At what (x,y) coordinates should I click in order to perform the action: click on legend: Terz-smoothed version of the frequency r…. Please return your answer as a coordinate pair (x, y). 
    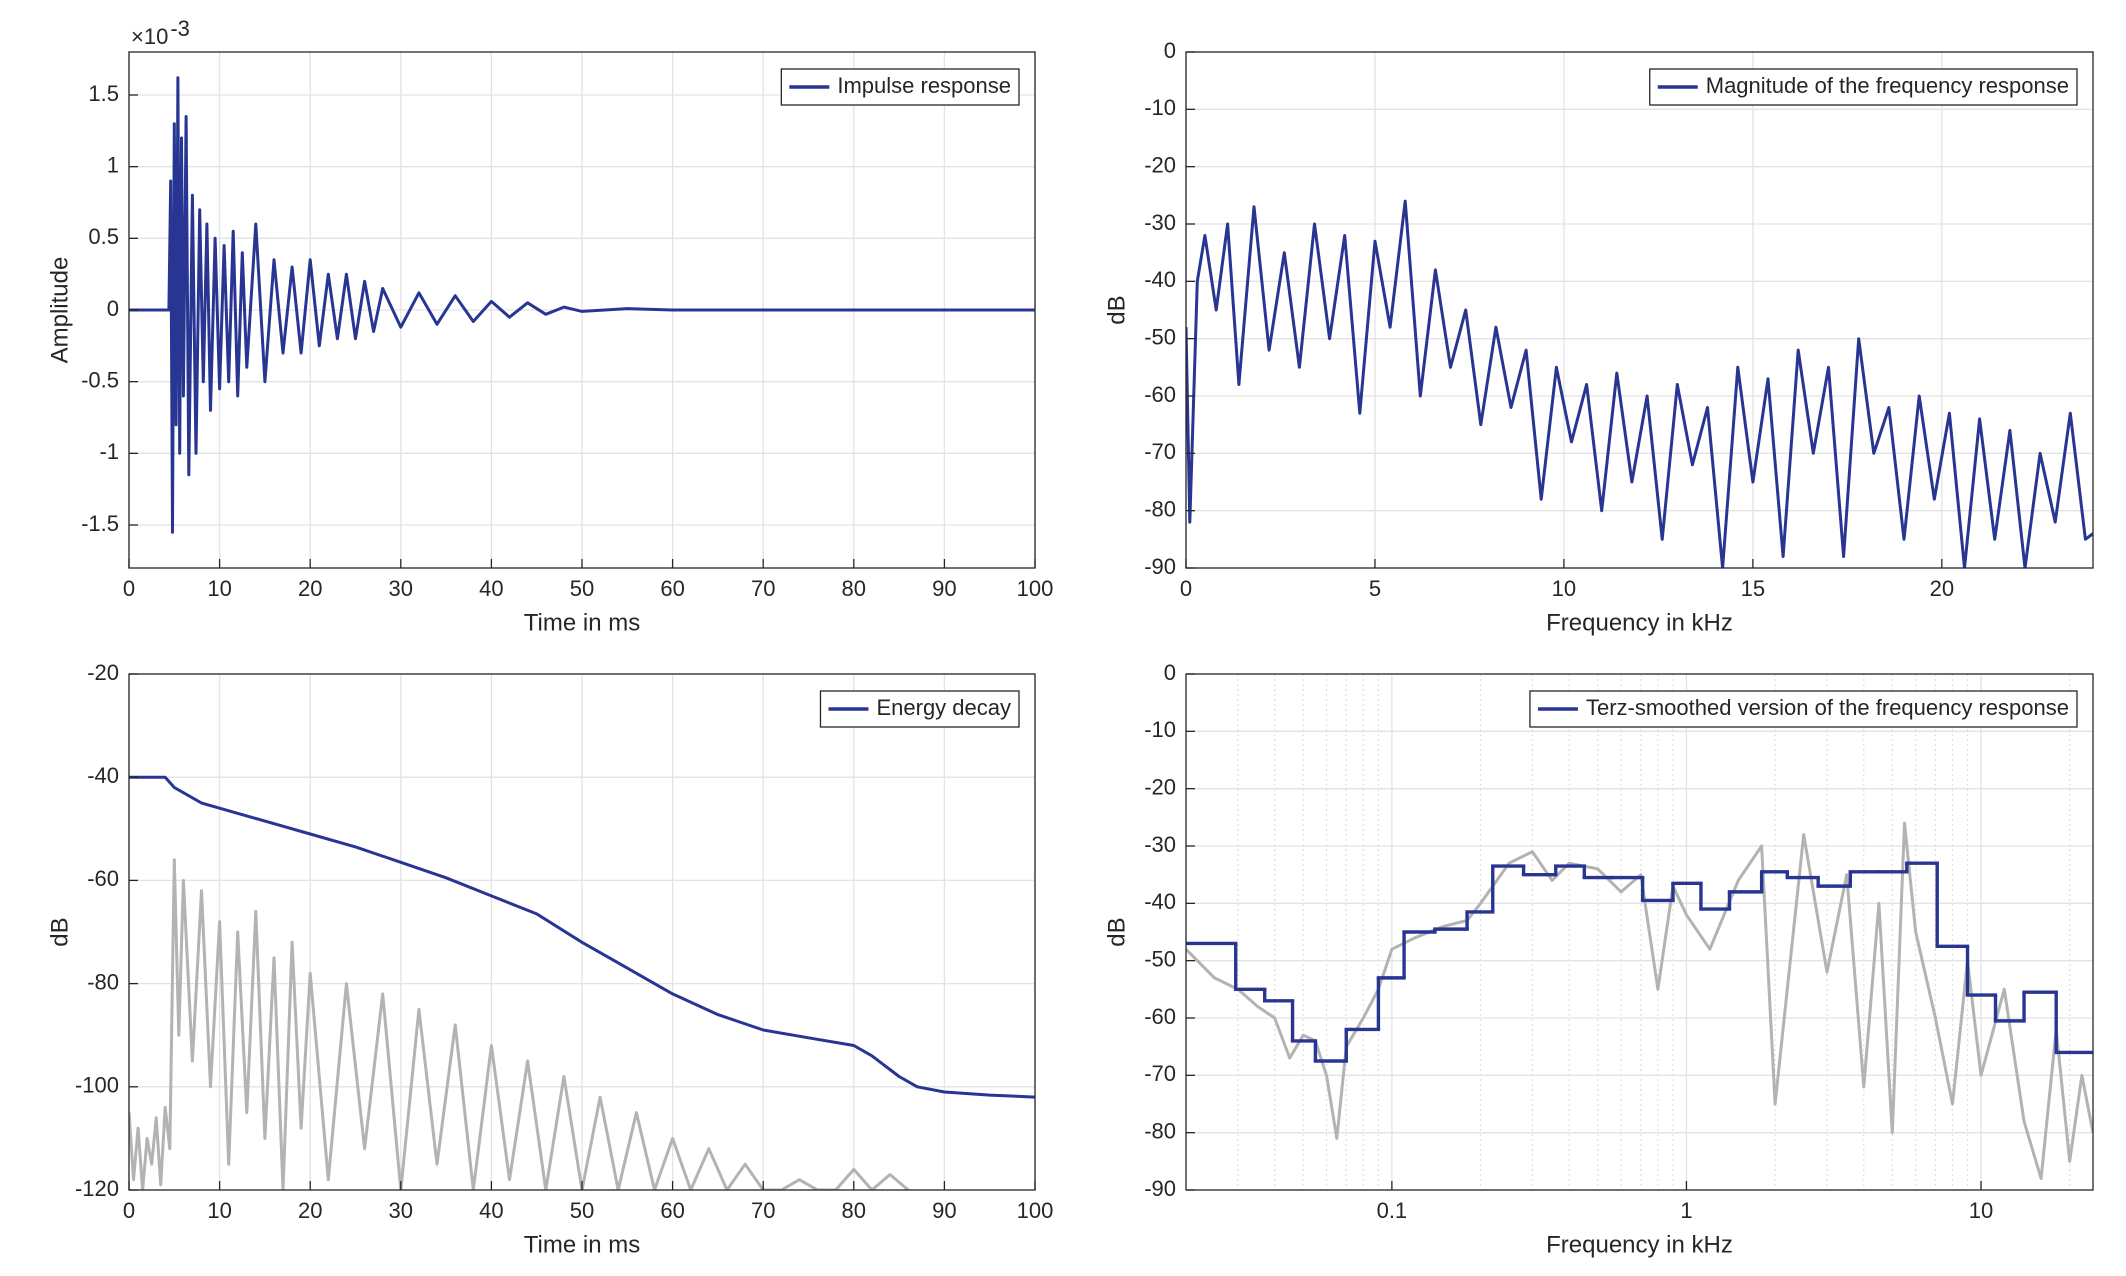
    Looking at the image, I should click on (1803, 709).